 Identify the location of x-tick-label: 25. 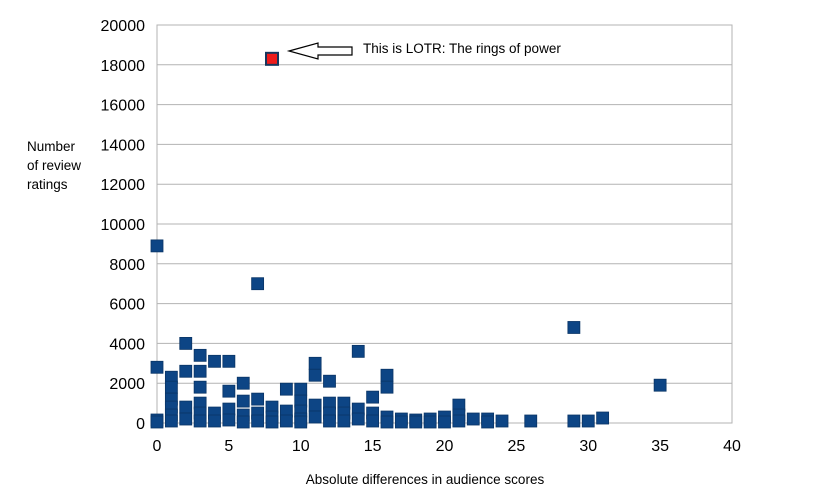
(516, 446).